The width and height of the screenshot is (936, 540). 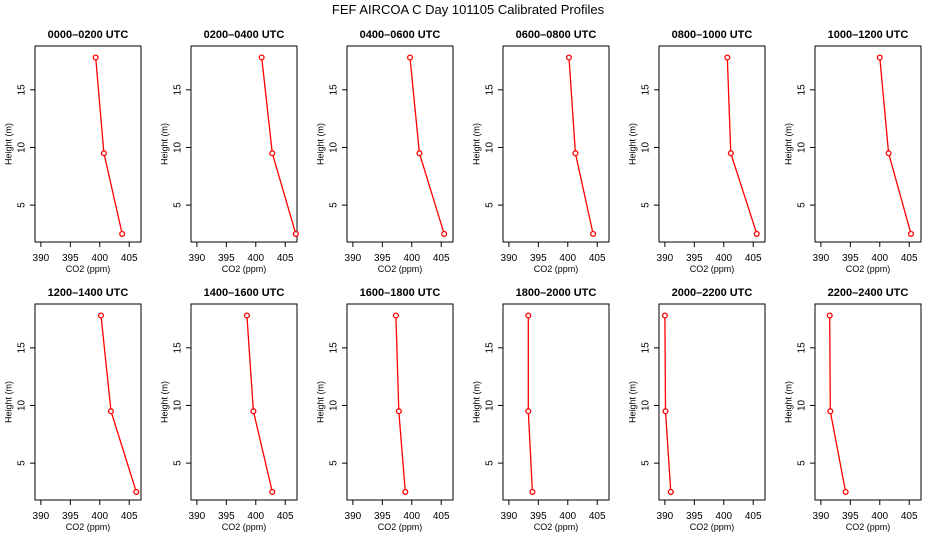 I want to click on panel-title: 1200–1400 UTC, so click(x=88, y=293).